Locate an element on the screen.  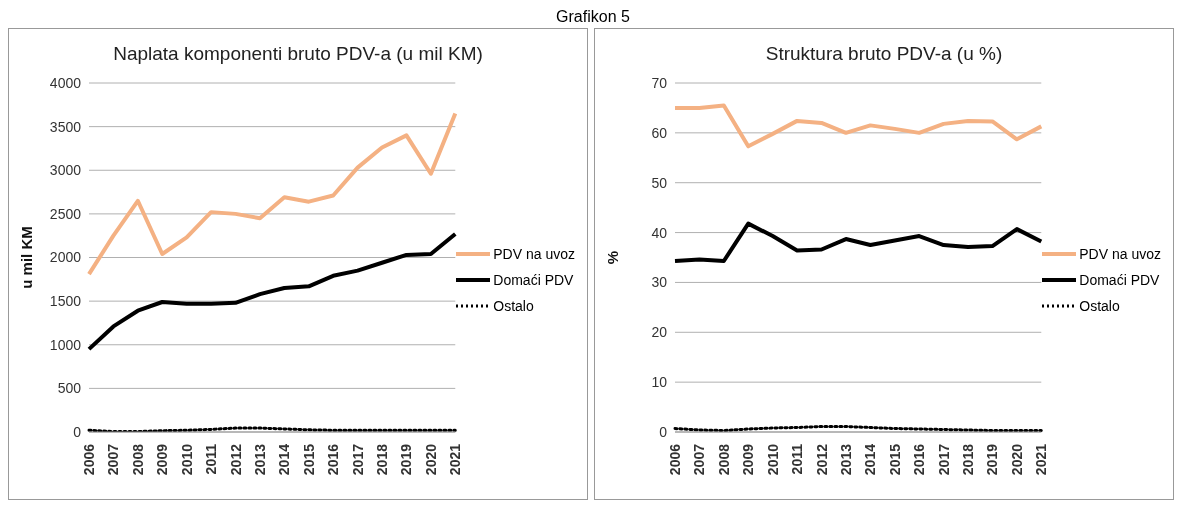
y-tick-label: 40 is located at coordinates (659, 232).